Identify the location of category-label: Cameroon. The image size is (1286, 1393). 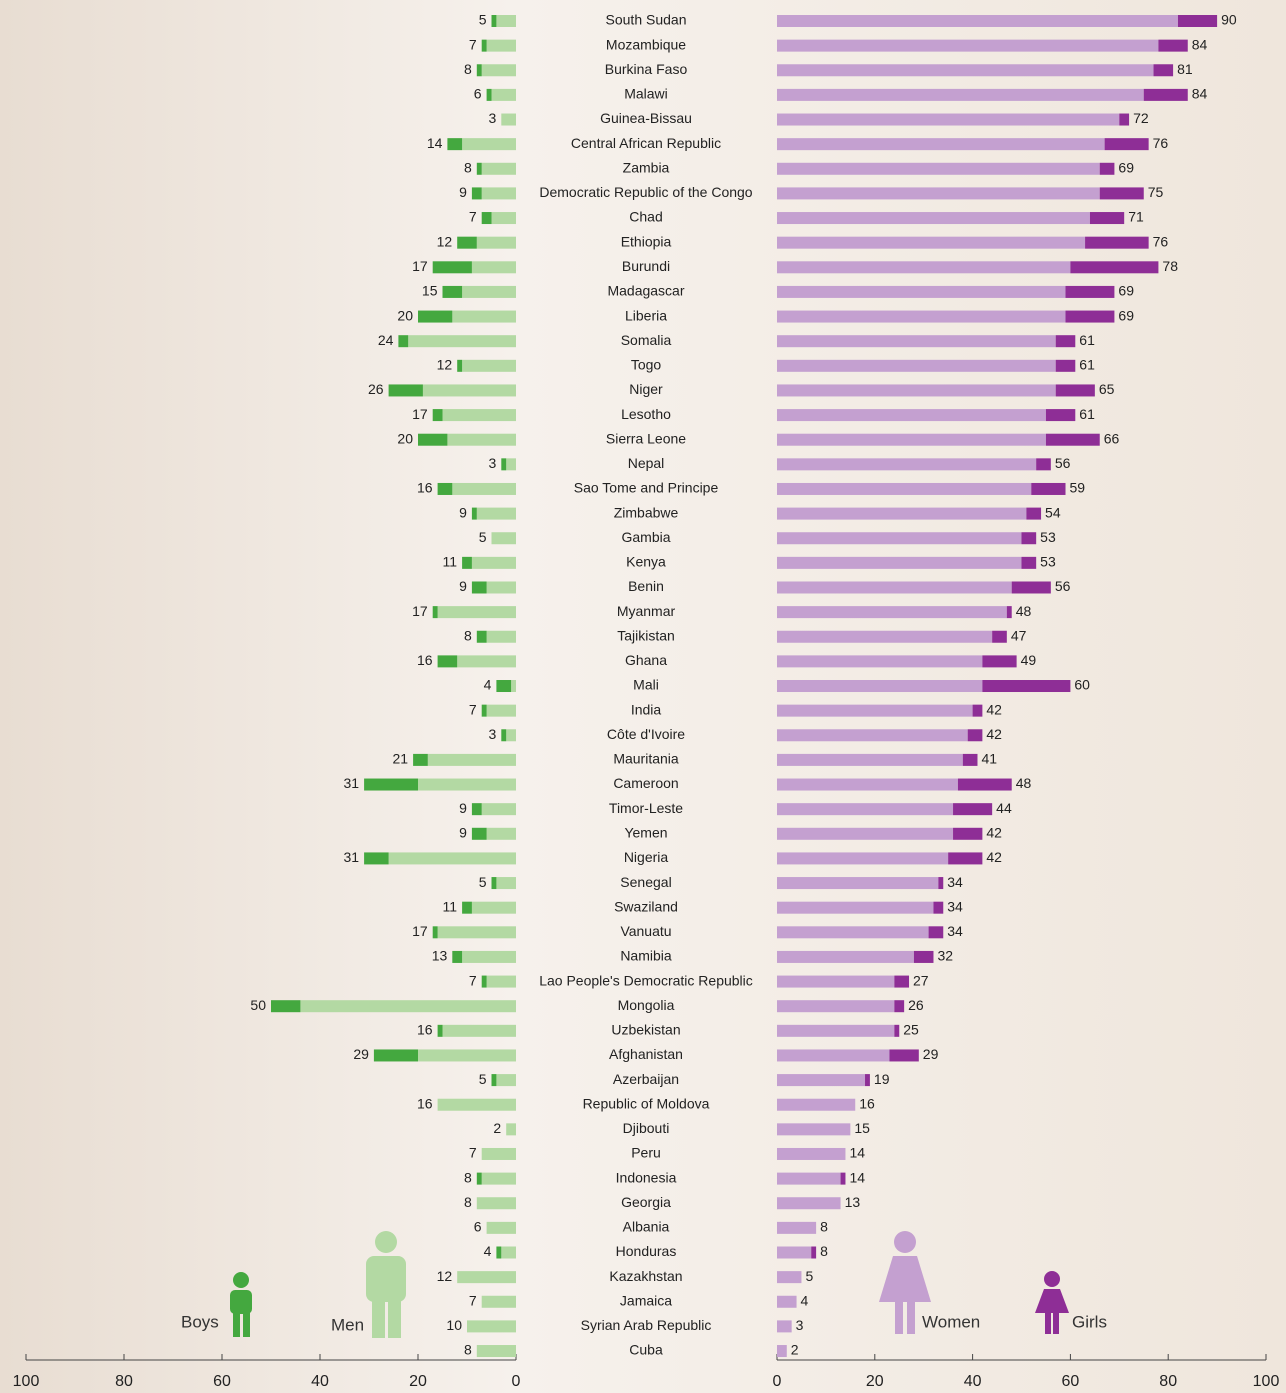
(645, 783).